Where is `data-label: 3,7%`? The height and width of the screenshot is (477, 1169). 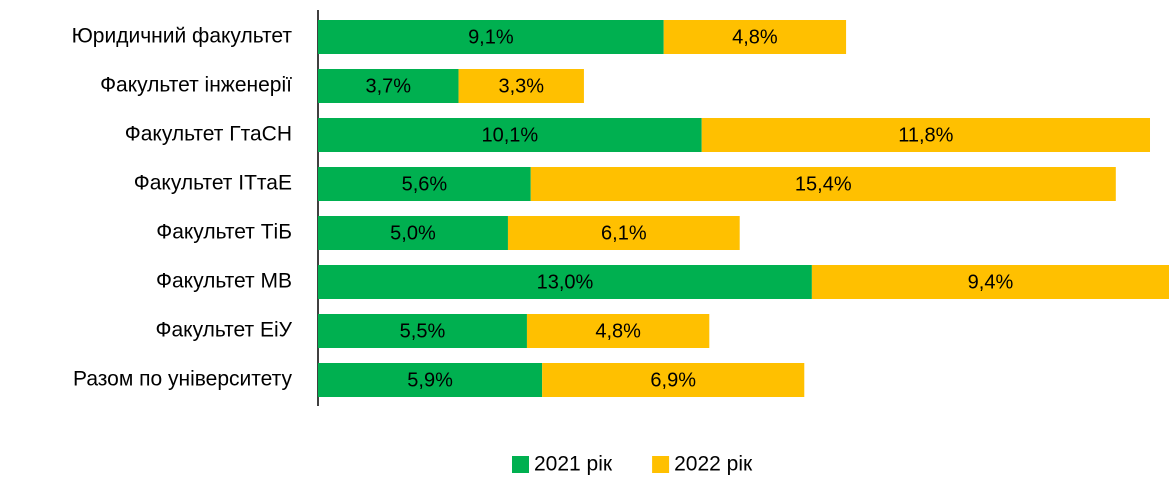
data-label: 3,7% is located at coordinates (388, 86).